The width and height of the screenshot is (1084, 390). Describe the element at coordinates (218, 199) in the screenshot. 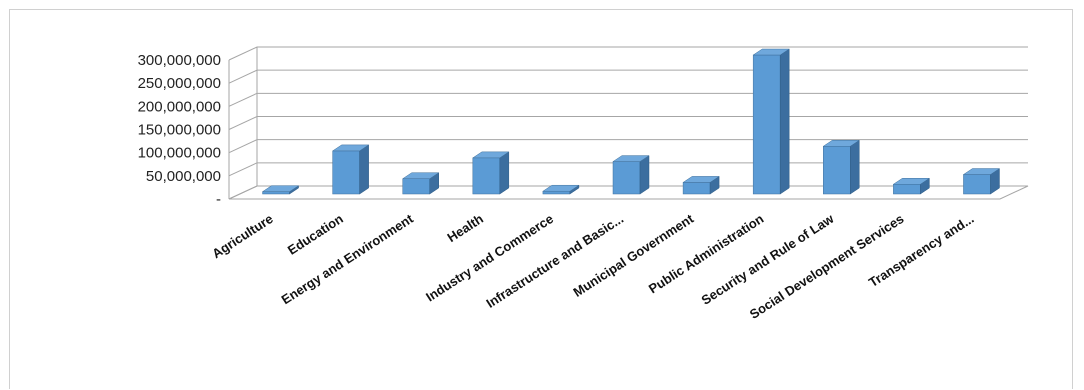

I see `y-tick-label: -` at that location.